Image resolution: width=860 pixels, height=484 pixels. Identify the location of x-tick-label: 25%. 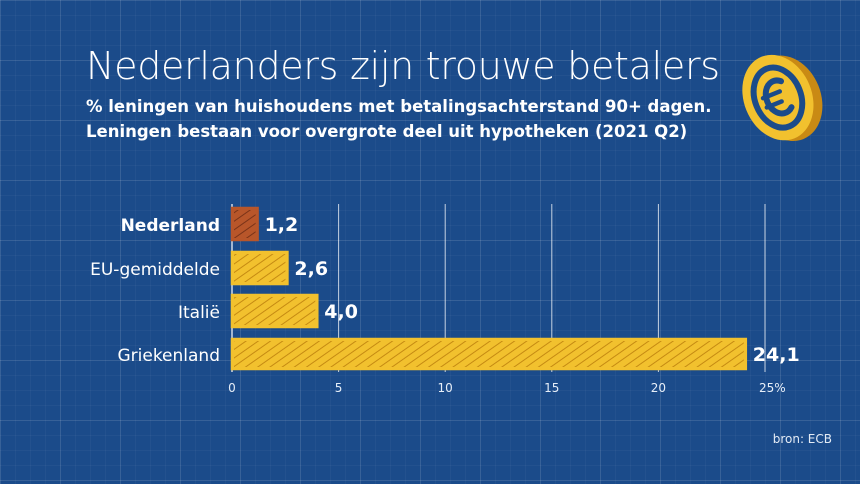
(772, 388).